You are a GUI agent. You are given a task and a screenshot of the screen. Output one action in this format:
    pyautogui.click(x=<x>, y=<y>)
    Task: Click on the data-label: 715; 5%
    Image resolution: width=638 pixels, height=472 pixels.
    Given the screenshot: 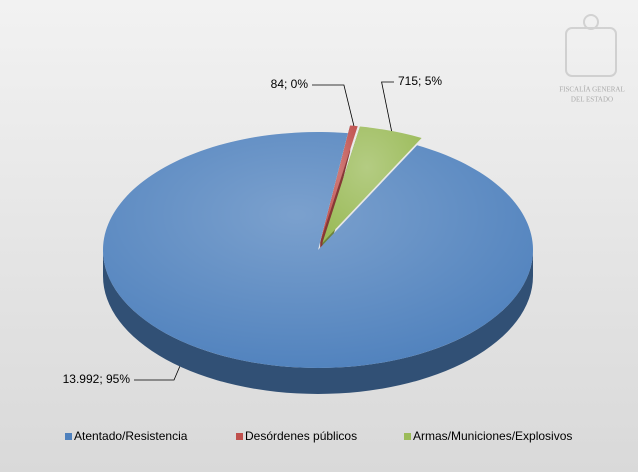 What is the action you would take?
    pyautogui.click(x=420, y=81)
    